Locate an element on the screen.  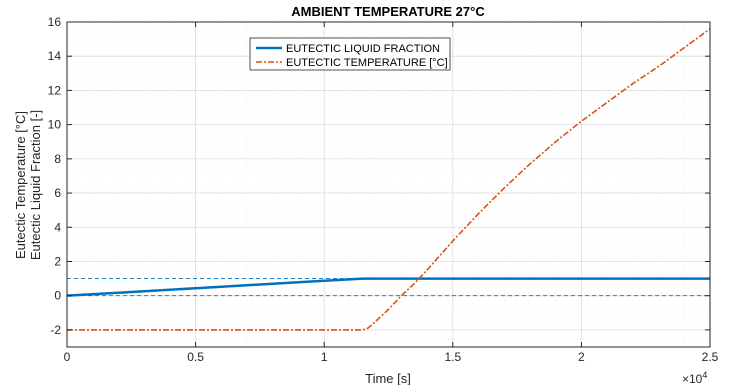
y-tick-label: 14 is located at coordinates (55, 56).